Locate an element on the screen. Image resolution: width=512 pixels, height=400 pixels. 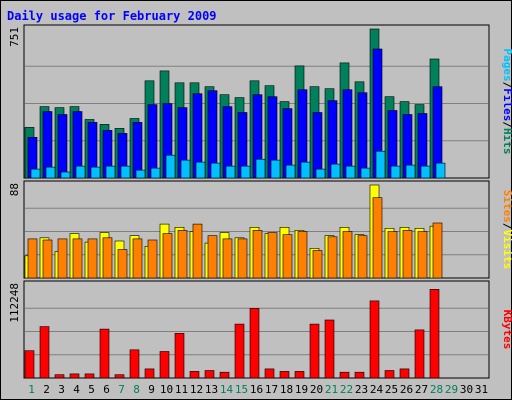
x-tick-label-day-27: 27 is located at coordinates (421, 389).